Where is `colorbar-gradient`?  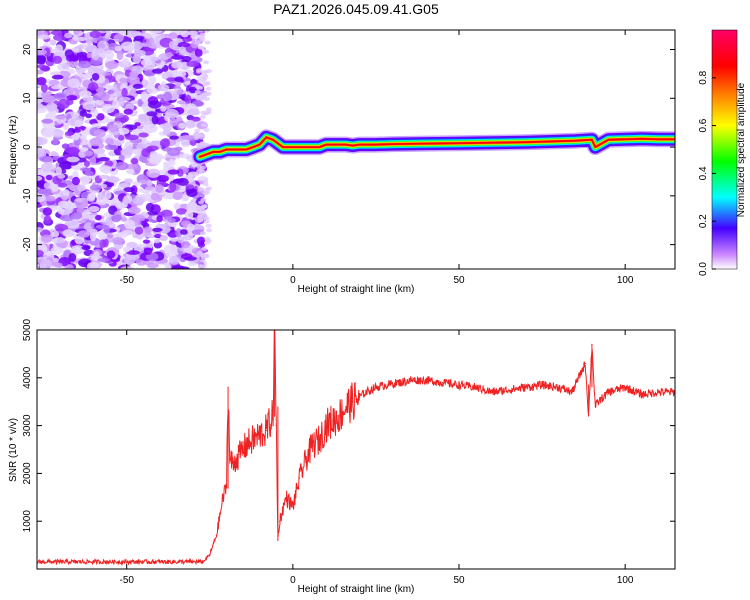 colorbar-gradient is located at coordinates (724, 149).